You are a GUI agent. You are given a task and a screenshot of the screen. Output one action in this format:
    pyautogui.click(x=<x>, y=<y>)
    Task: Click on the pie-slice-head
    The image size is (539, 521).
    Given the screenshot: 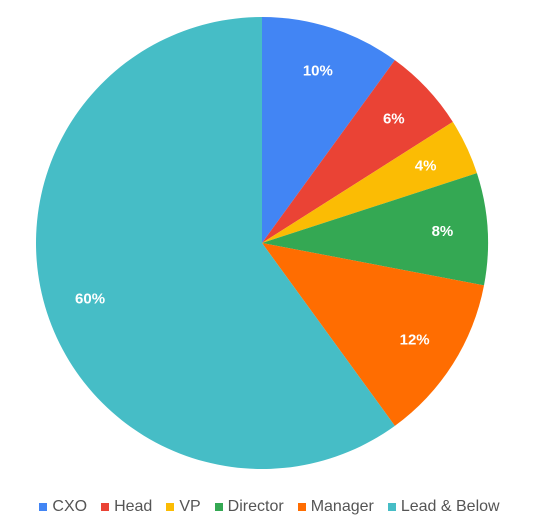 What is the action you would take?
    pyautogui.click(x=357, y=151)
    